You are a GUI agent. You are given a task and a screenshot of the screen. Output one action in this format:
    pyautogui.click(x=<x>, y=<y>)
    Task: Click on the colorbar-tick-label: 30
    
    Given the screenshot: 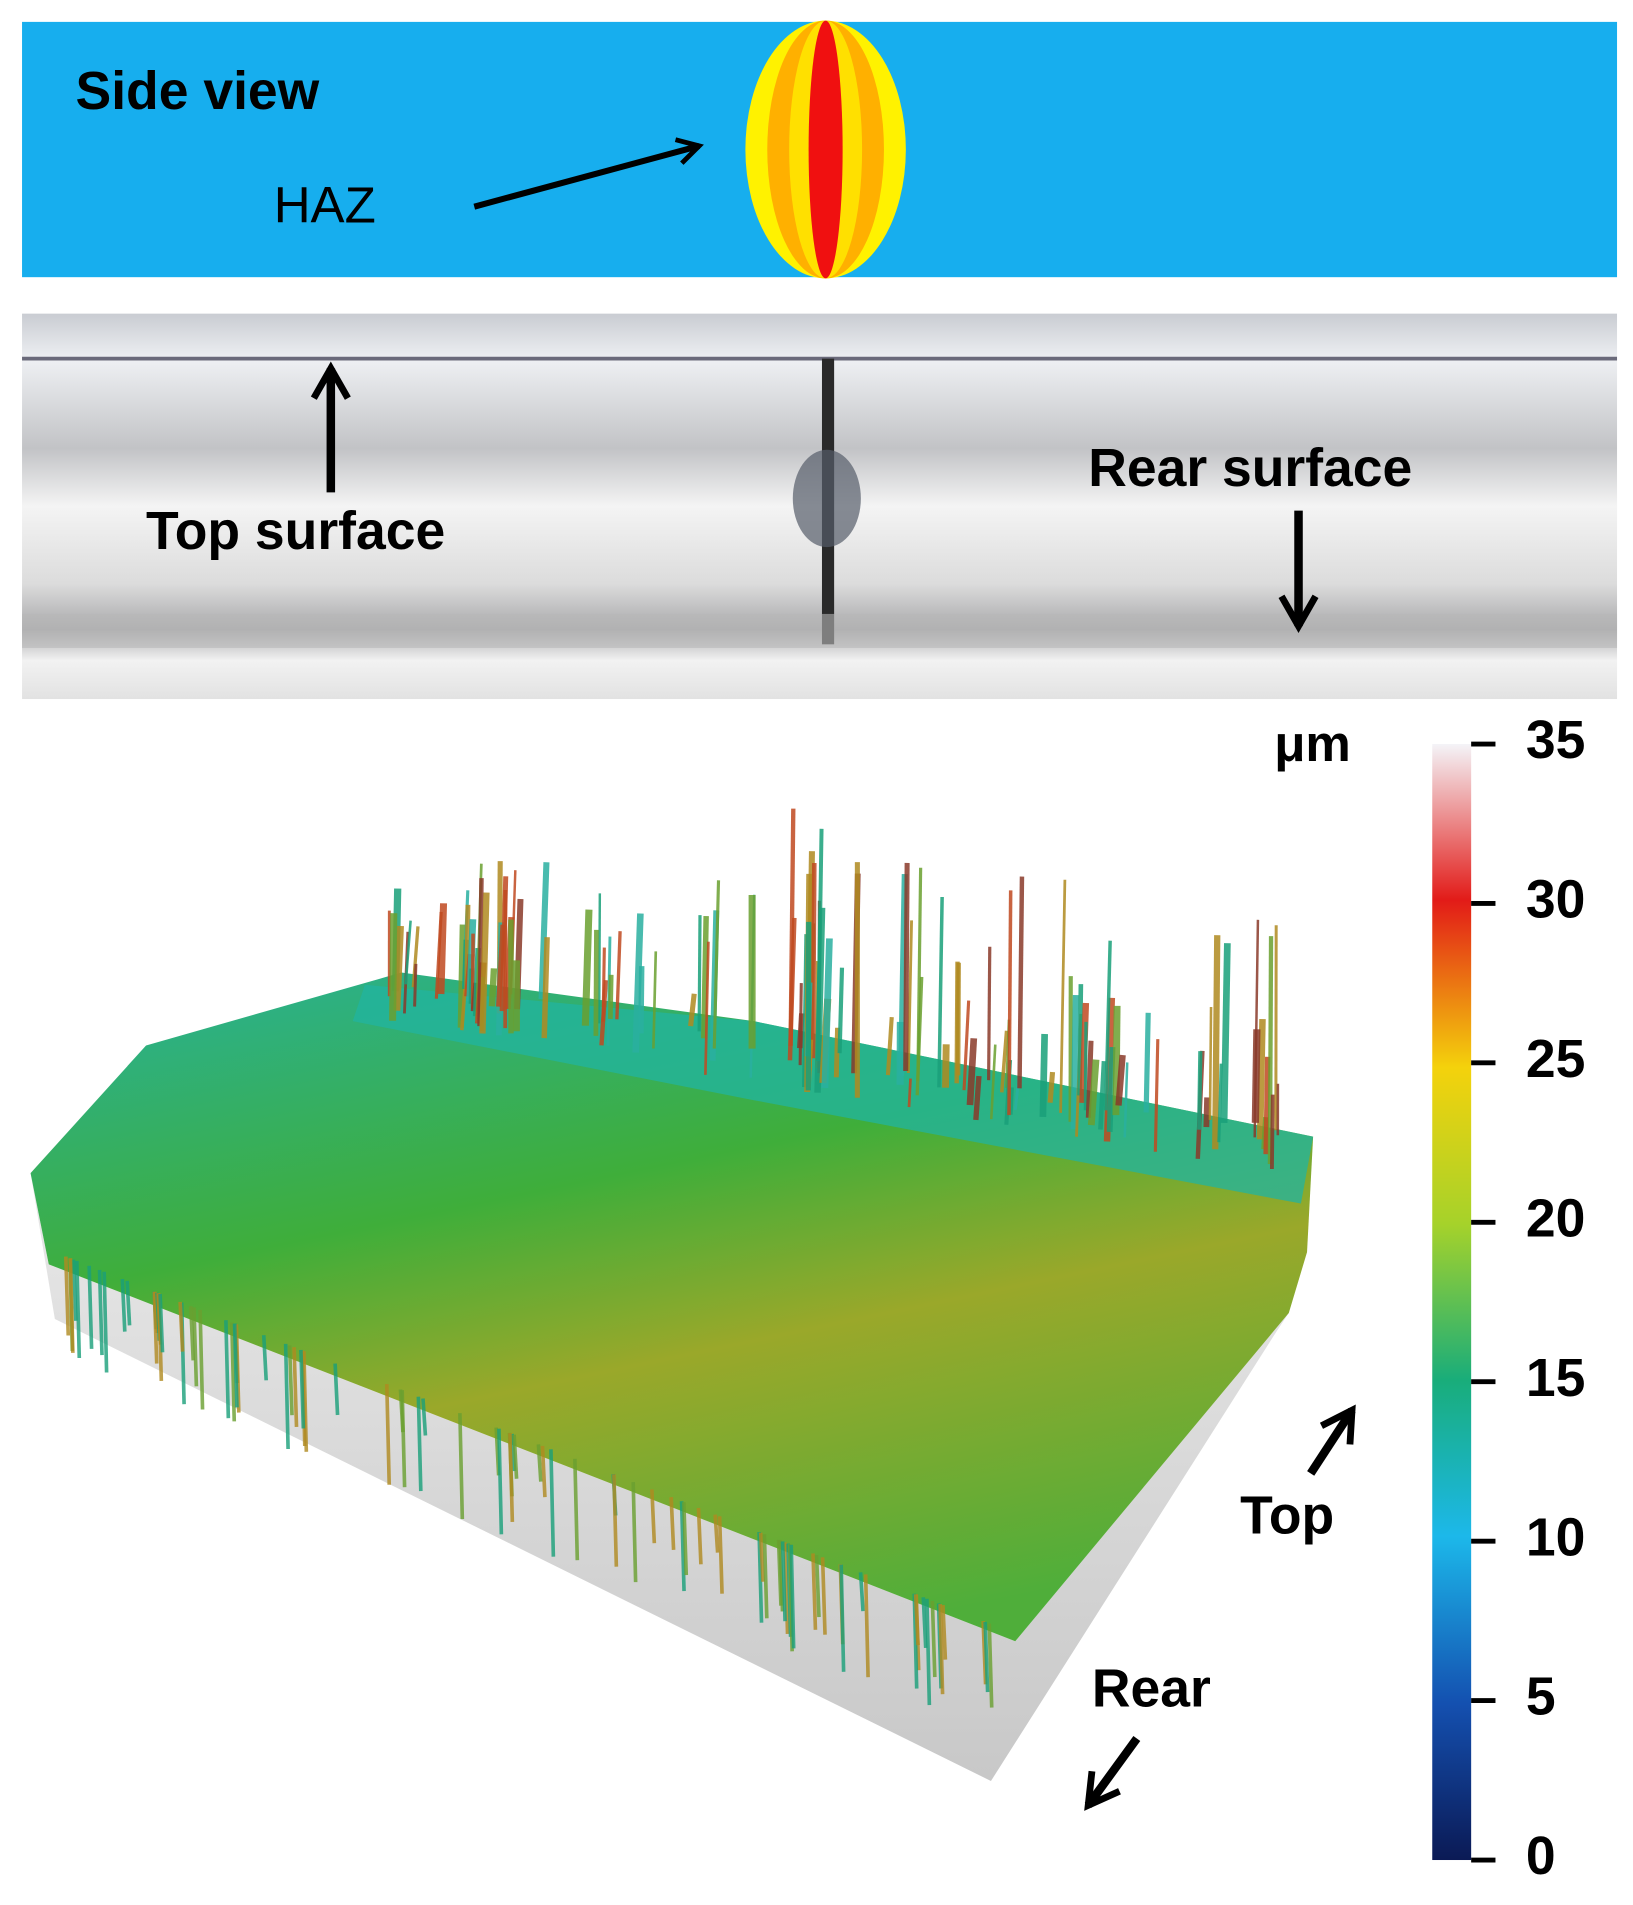 What is the action you would take?
    pyautogui.click(x=1556, y=900)
    